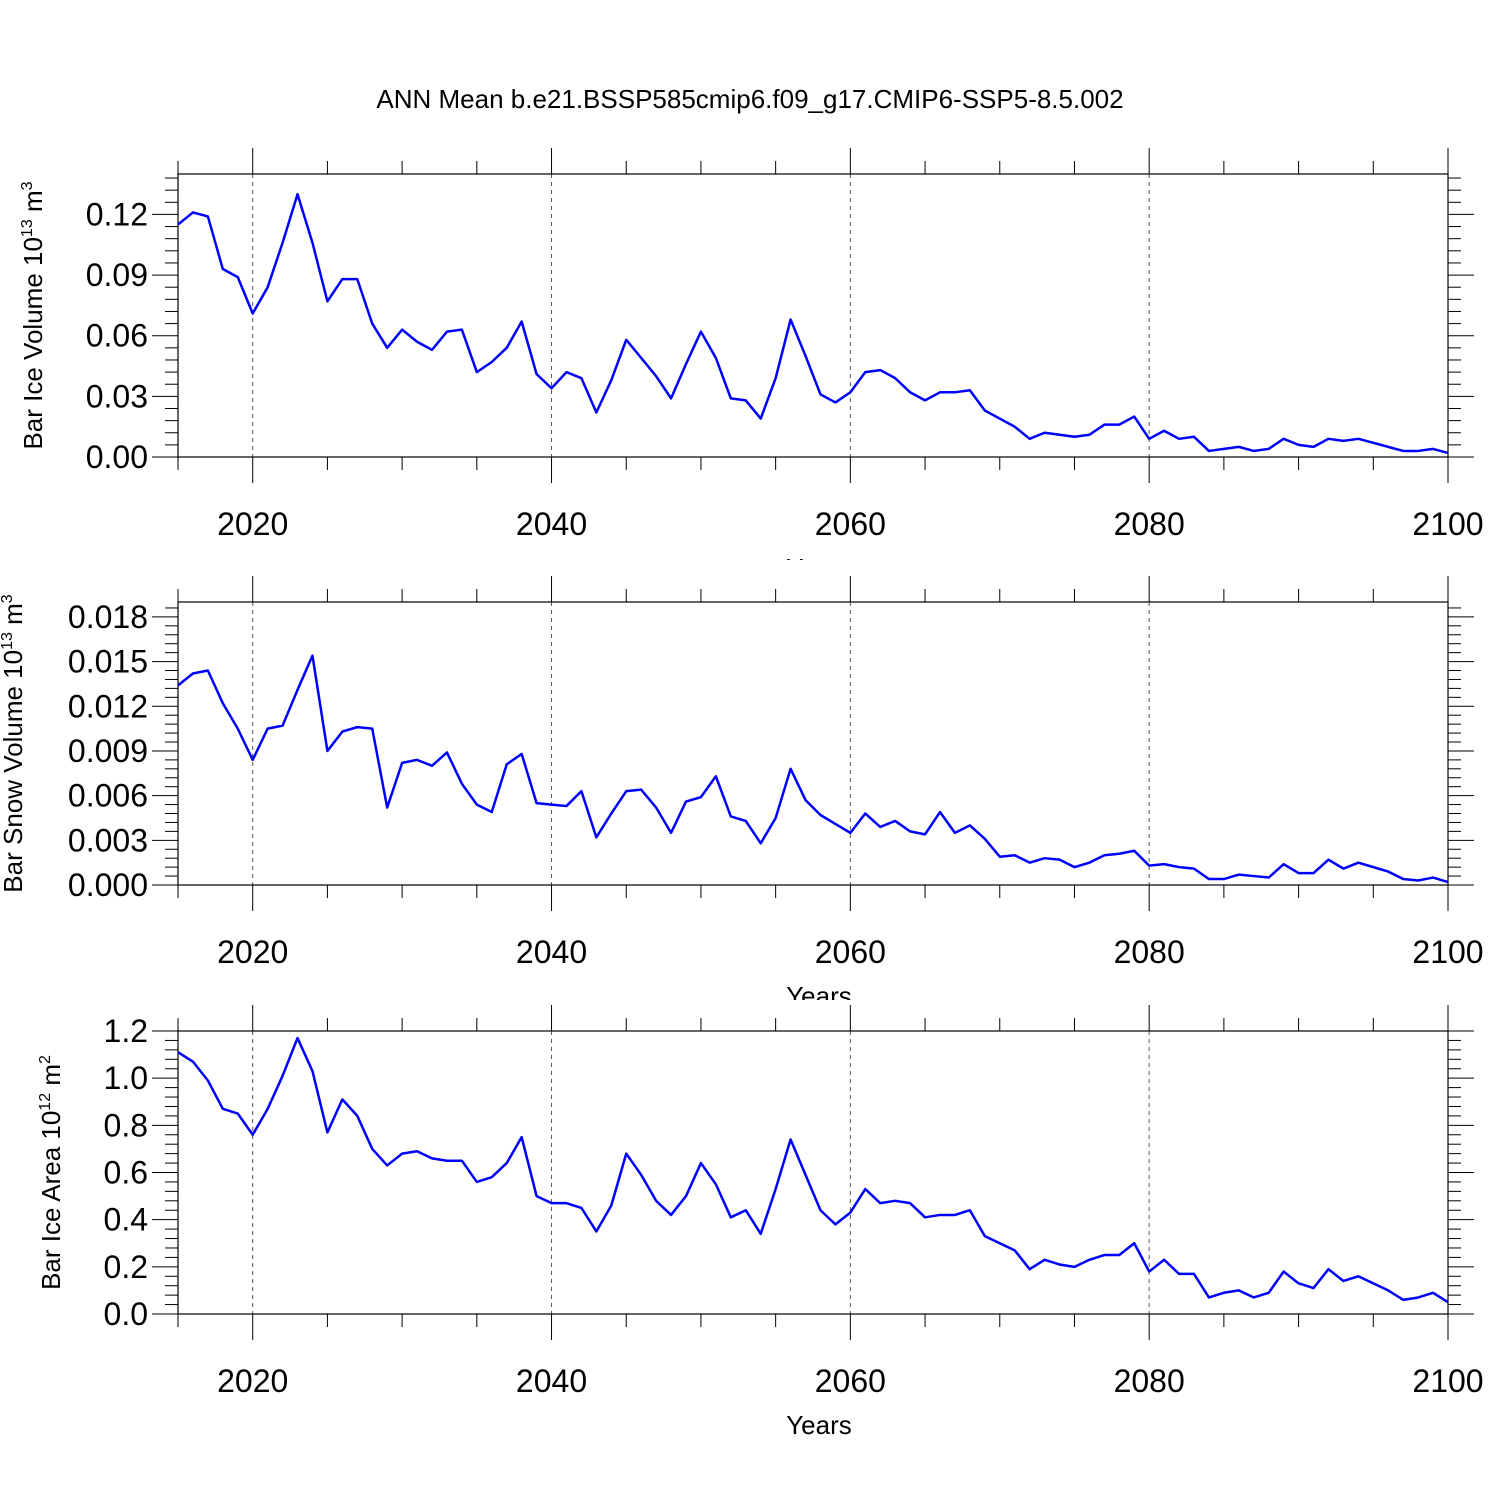 The height and width of the screenshot is (1500, 1500). I want to click on y-axis-label: Bar Ice Volume 1013 m3, so click(33, 315).